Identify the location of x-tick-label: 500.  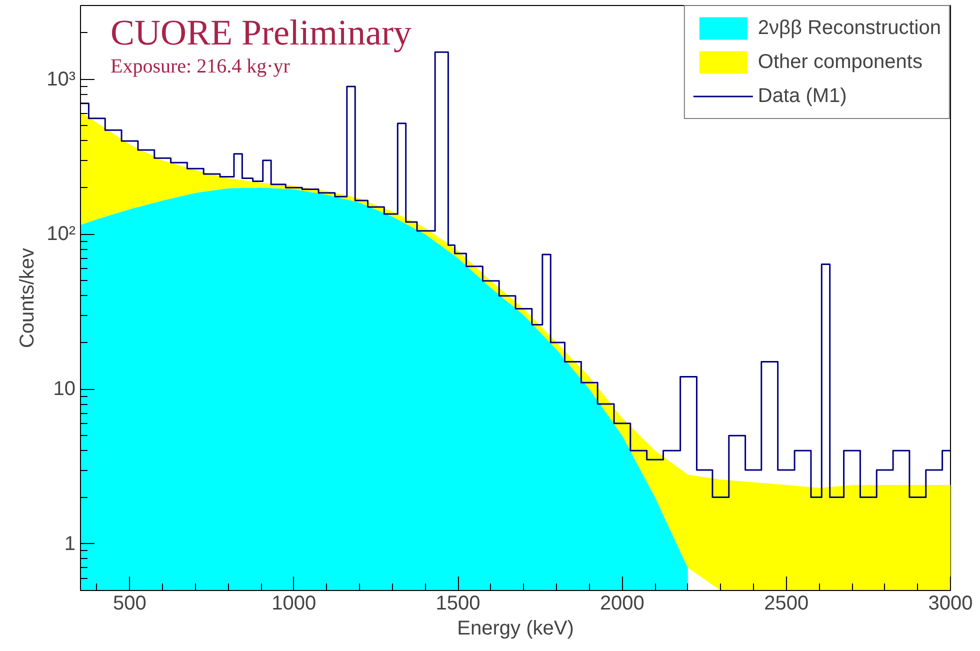
(129, 603).